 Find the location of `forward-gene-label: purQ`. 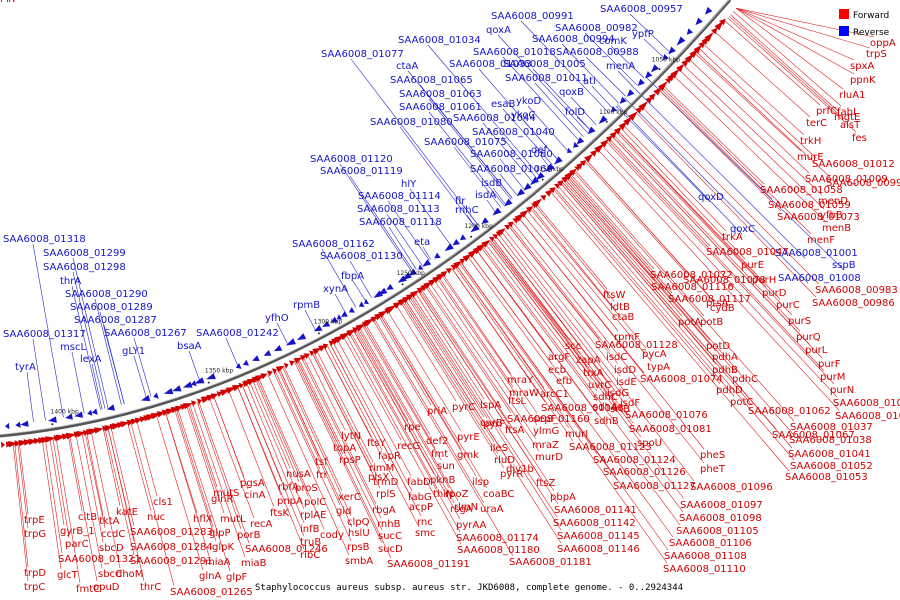

forward-gene-label: purQ is located at coordinates (808, 337).